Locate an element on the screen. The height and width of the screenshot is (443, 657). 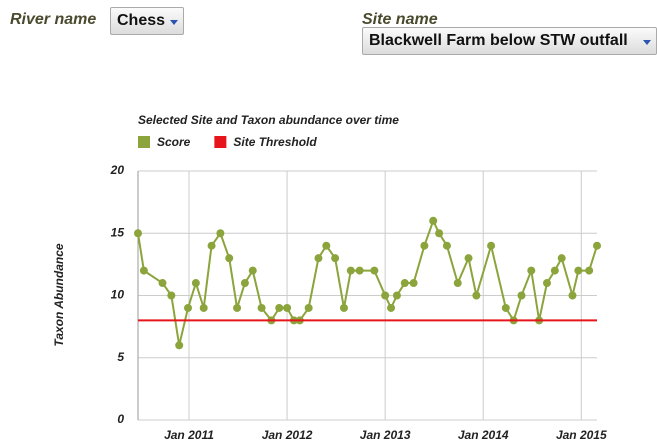
x-tick-label: Jan 2011 is located at coordinates (189, 435).